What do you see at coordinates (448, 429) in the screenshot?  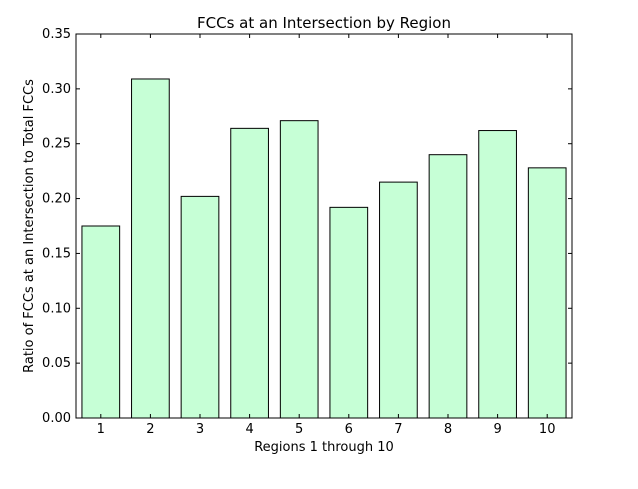 I see `x-tick-label: 8` at bounding box center [448, 429].